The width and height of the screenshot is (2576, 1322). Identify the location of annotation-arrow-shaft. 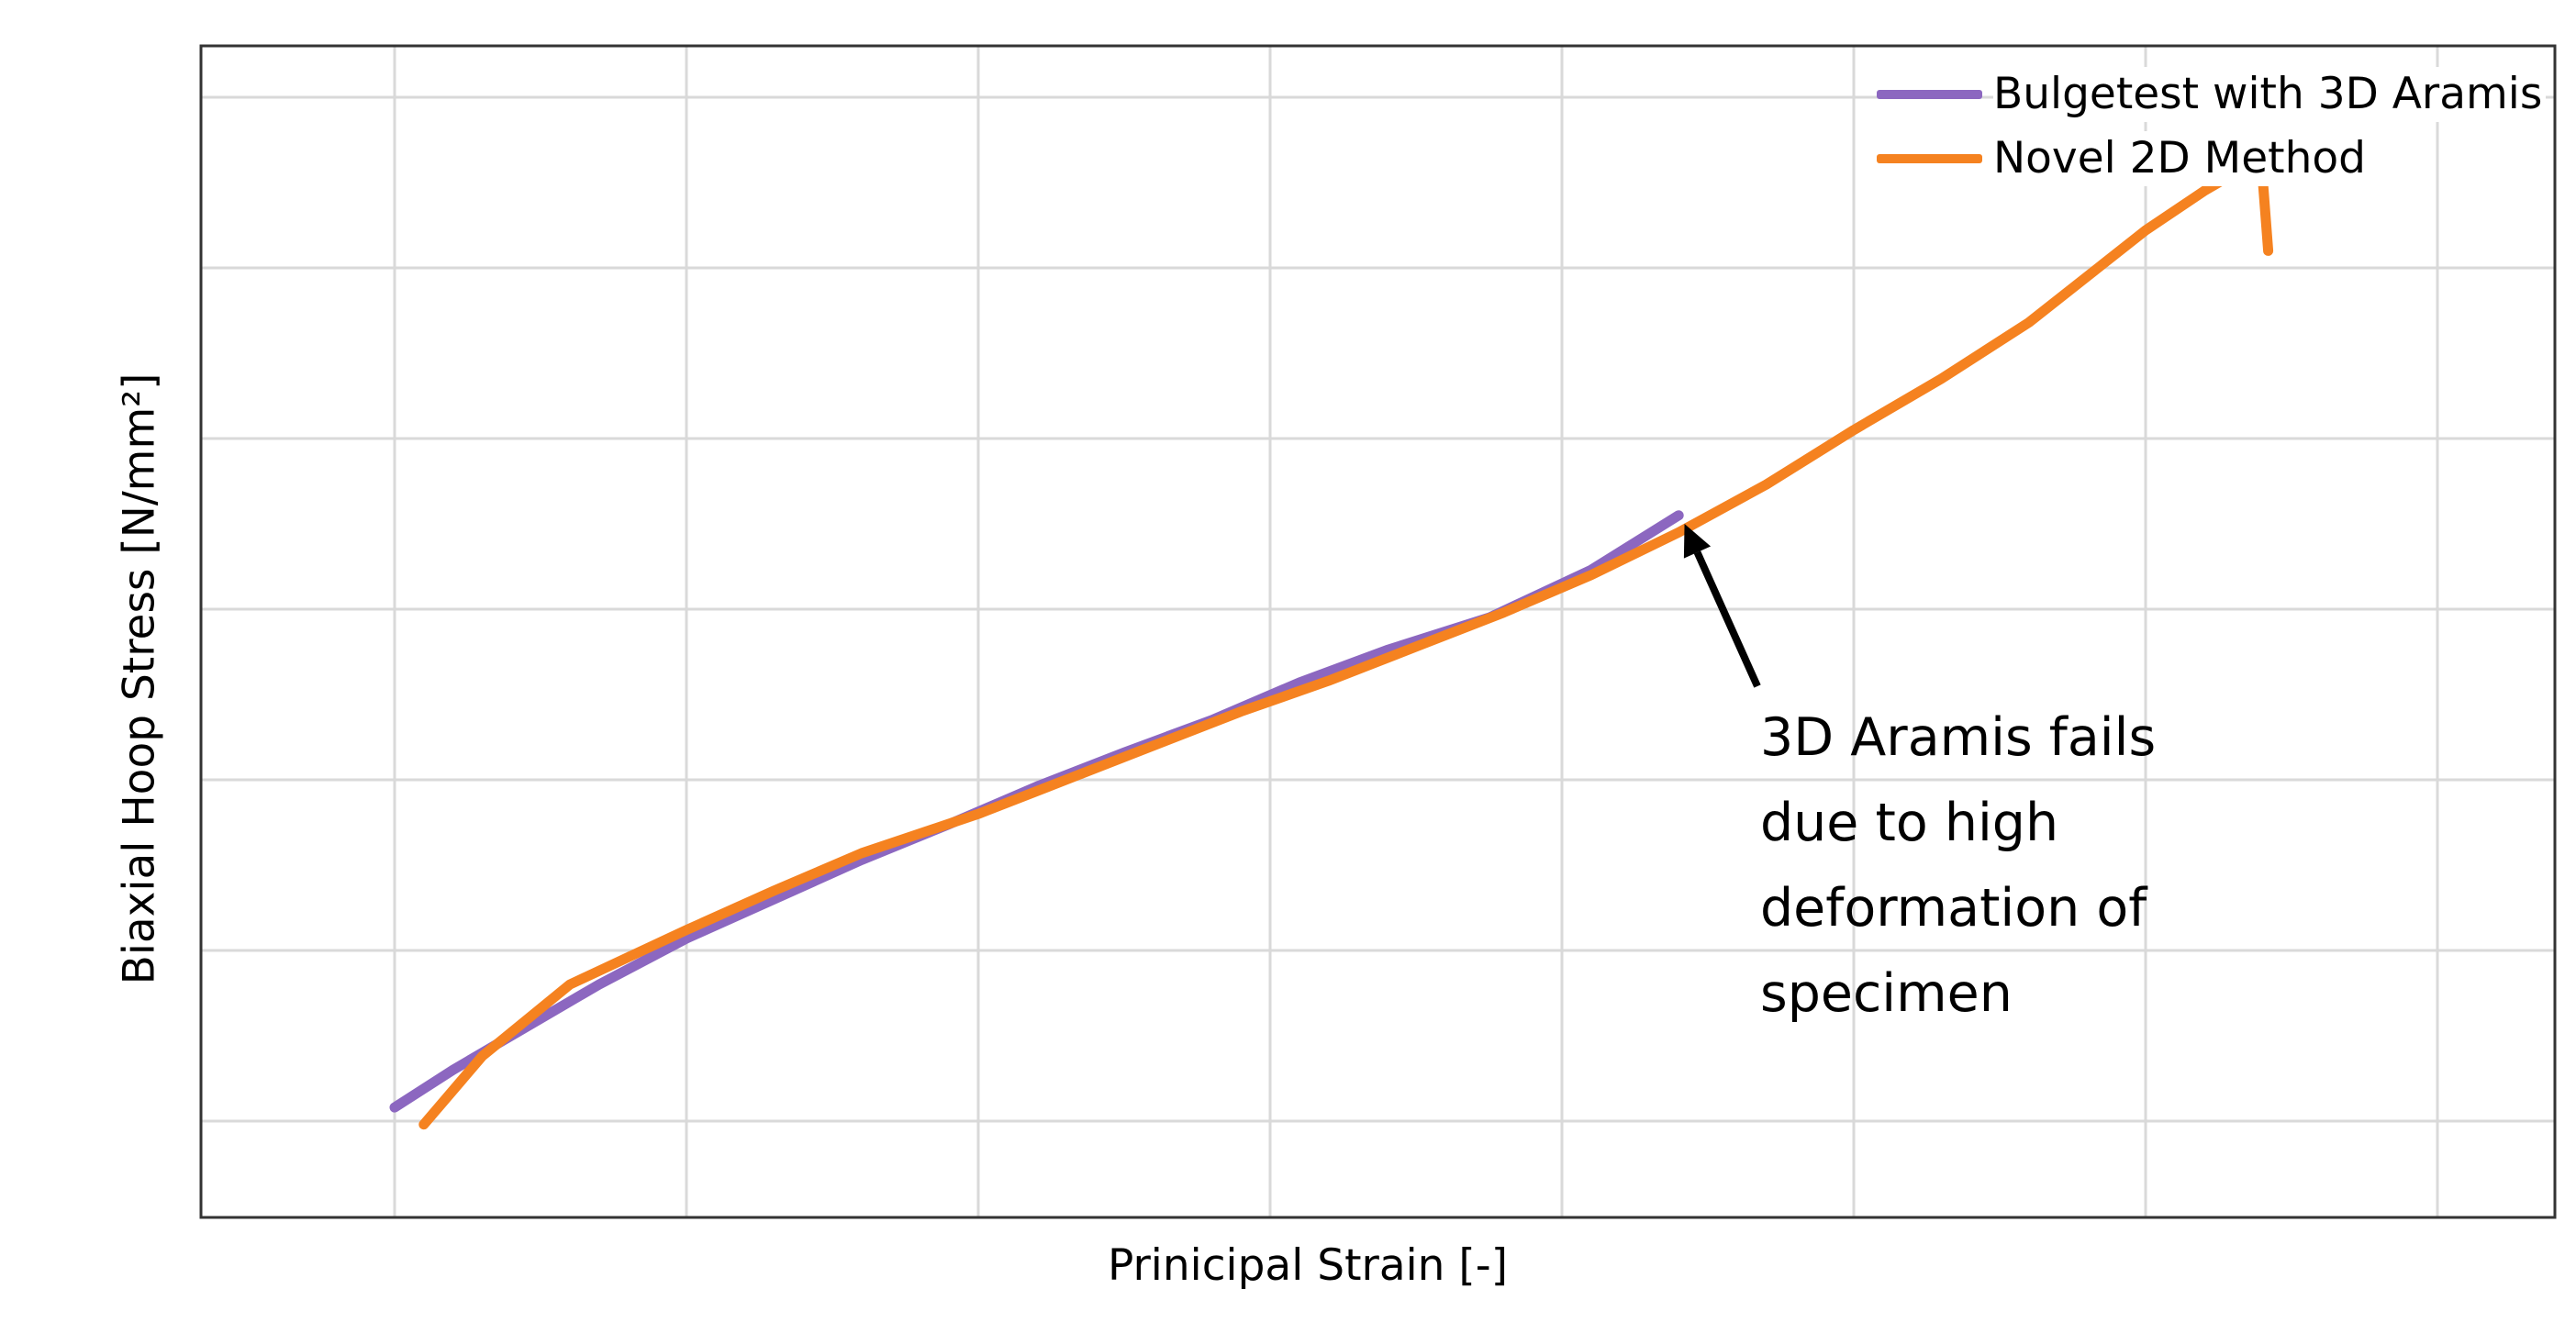
(1727, 619).